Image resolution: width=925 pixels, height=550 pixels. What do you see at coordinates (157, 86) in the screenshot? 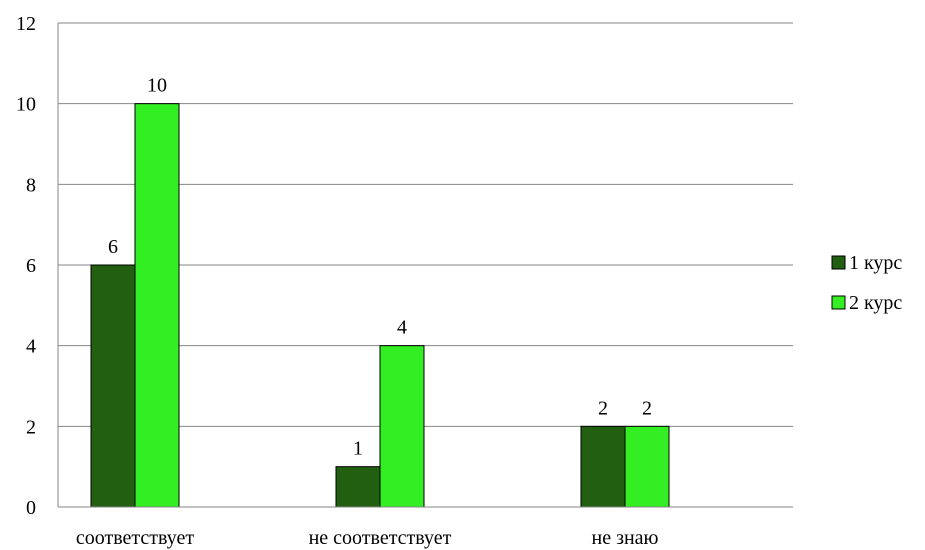
I see `data-label: 10` at bounding box center [157, 86].